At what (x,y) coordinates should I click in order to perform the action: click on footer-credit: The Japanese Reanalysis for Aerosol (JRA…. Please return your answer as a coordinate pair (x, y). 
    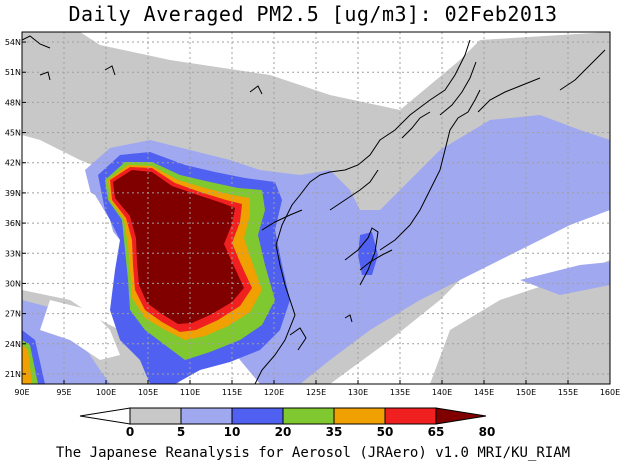
    Looking at the image, I should click on (313, 453).